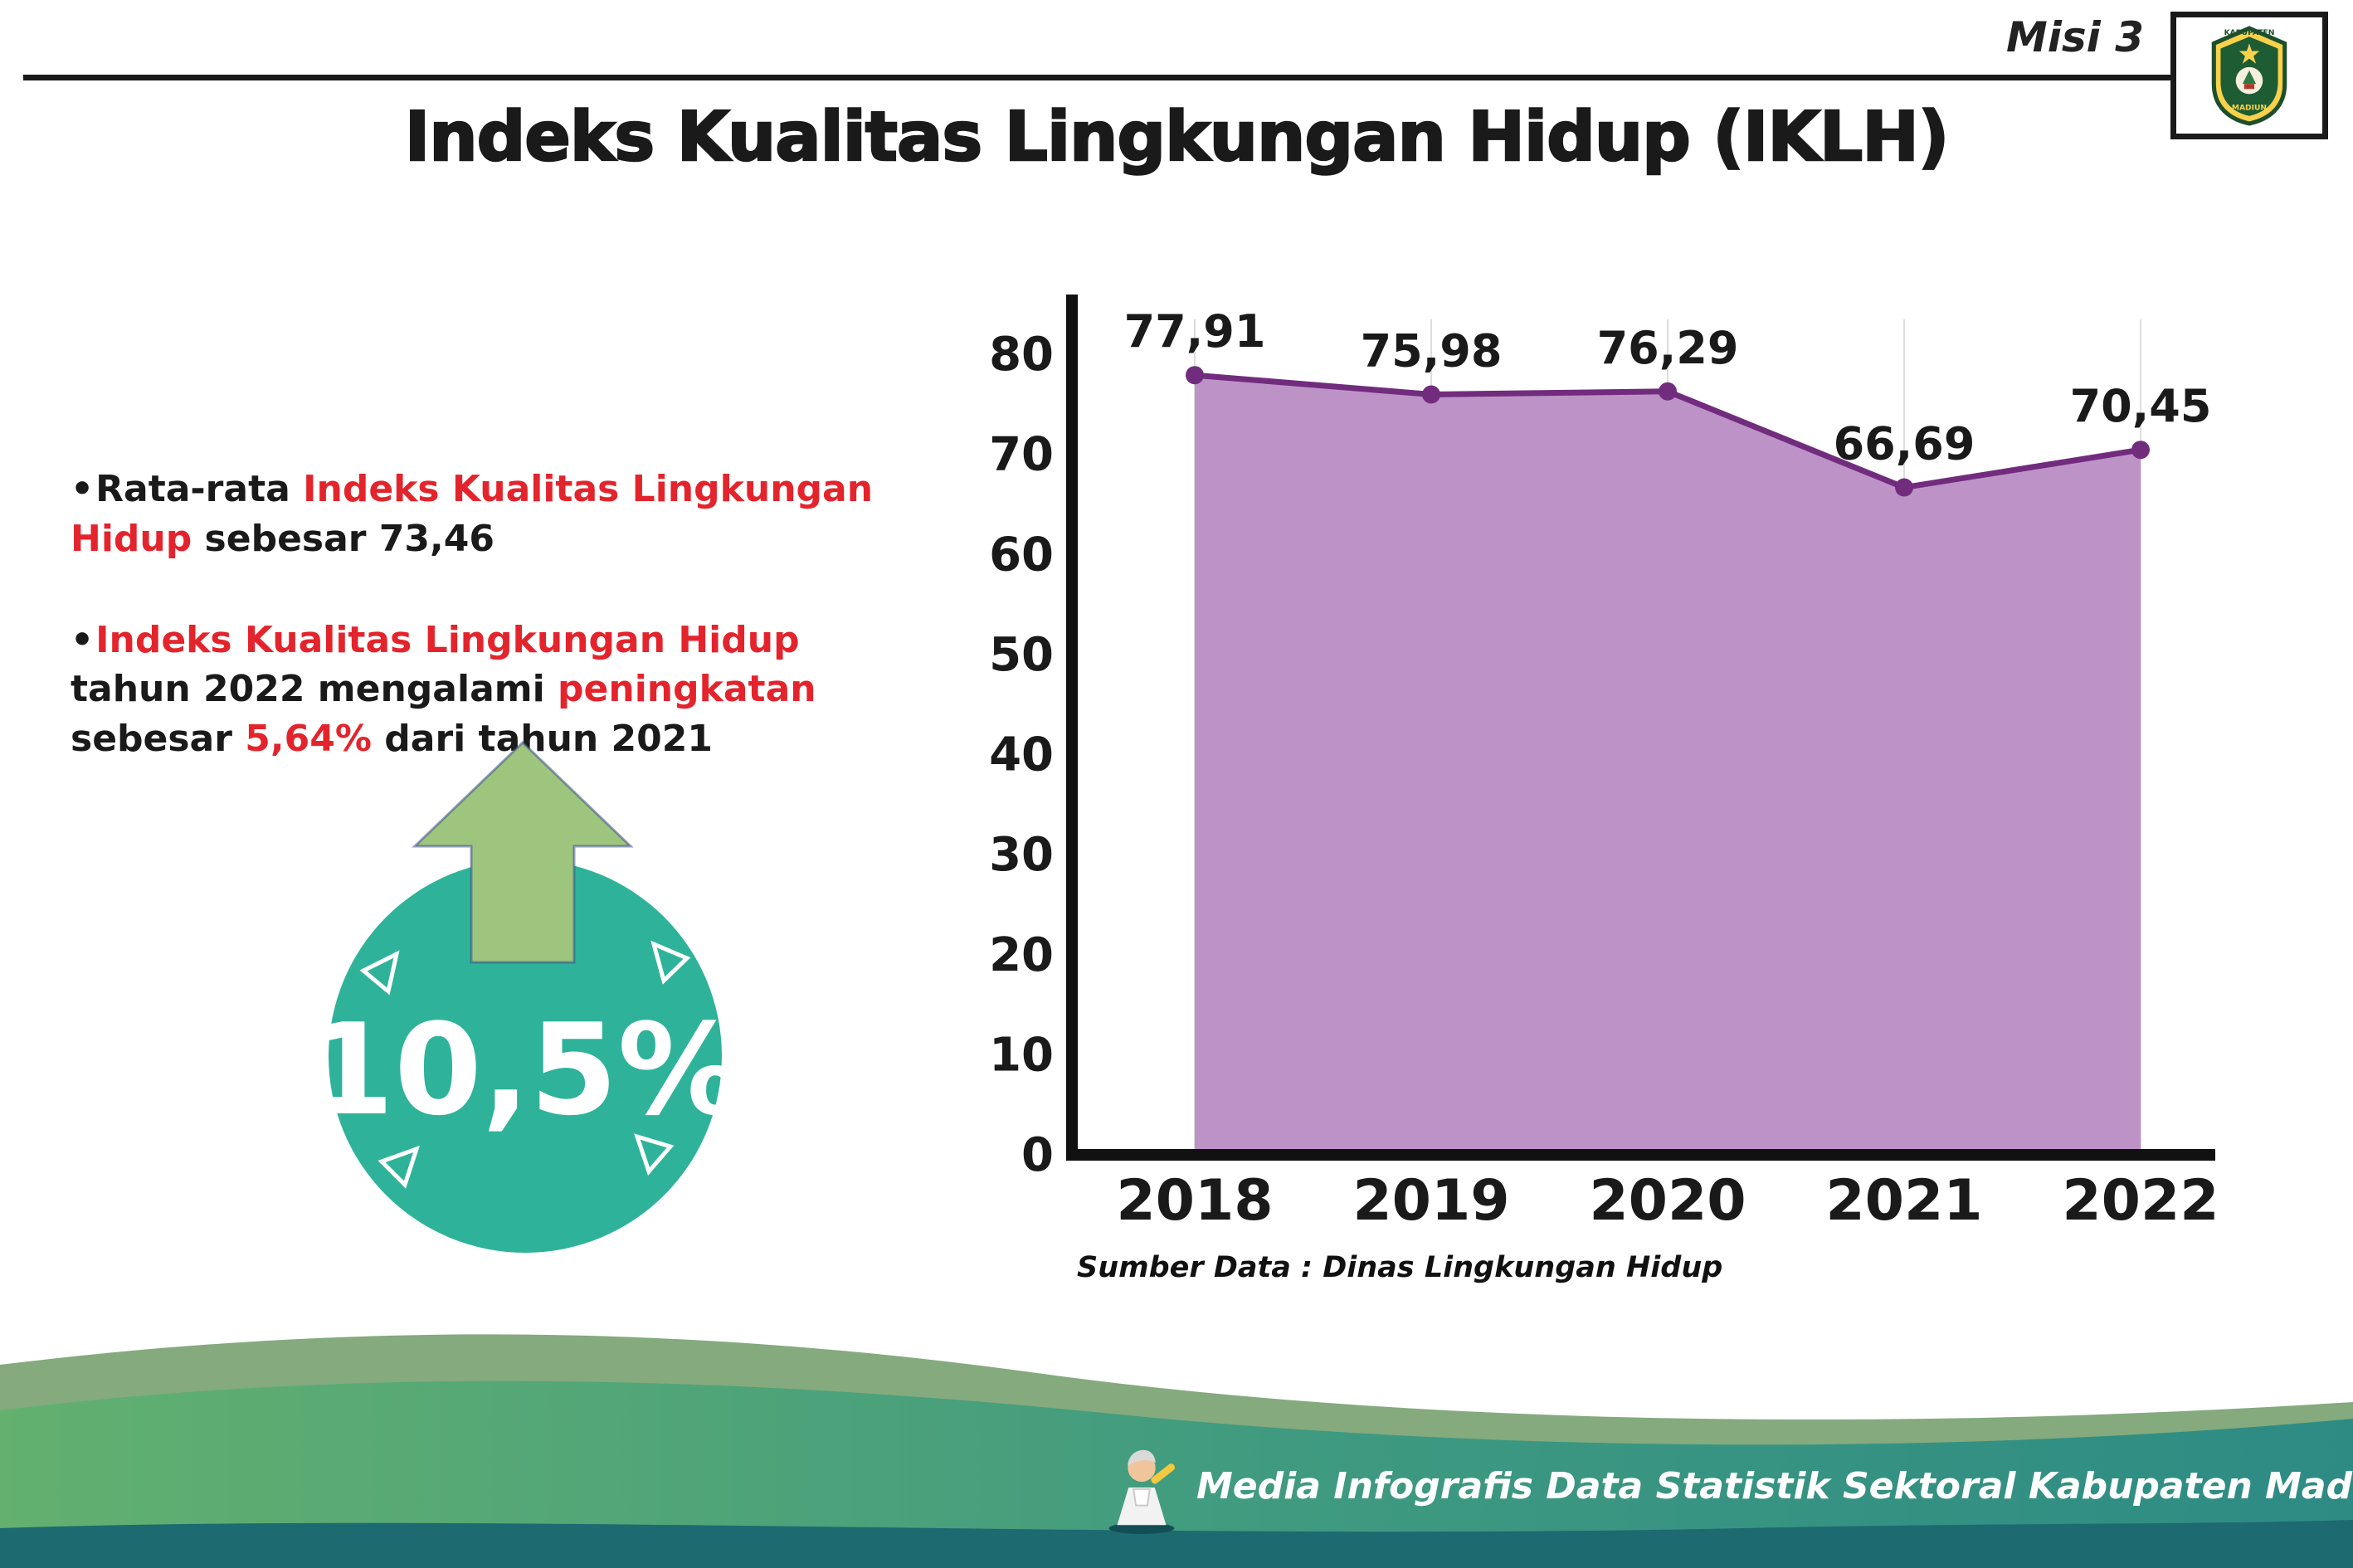 This screenshot has width=2353, height=1568. Describe the element at coordinates (2249, 33) in the screenshot. I see `logo-top-text: KABUPATEN` at that location.